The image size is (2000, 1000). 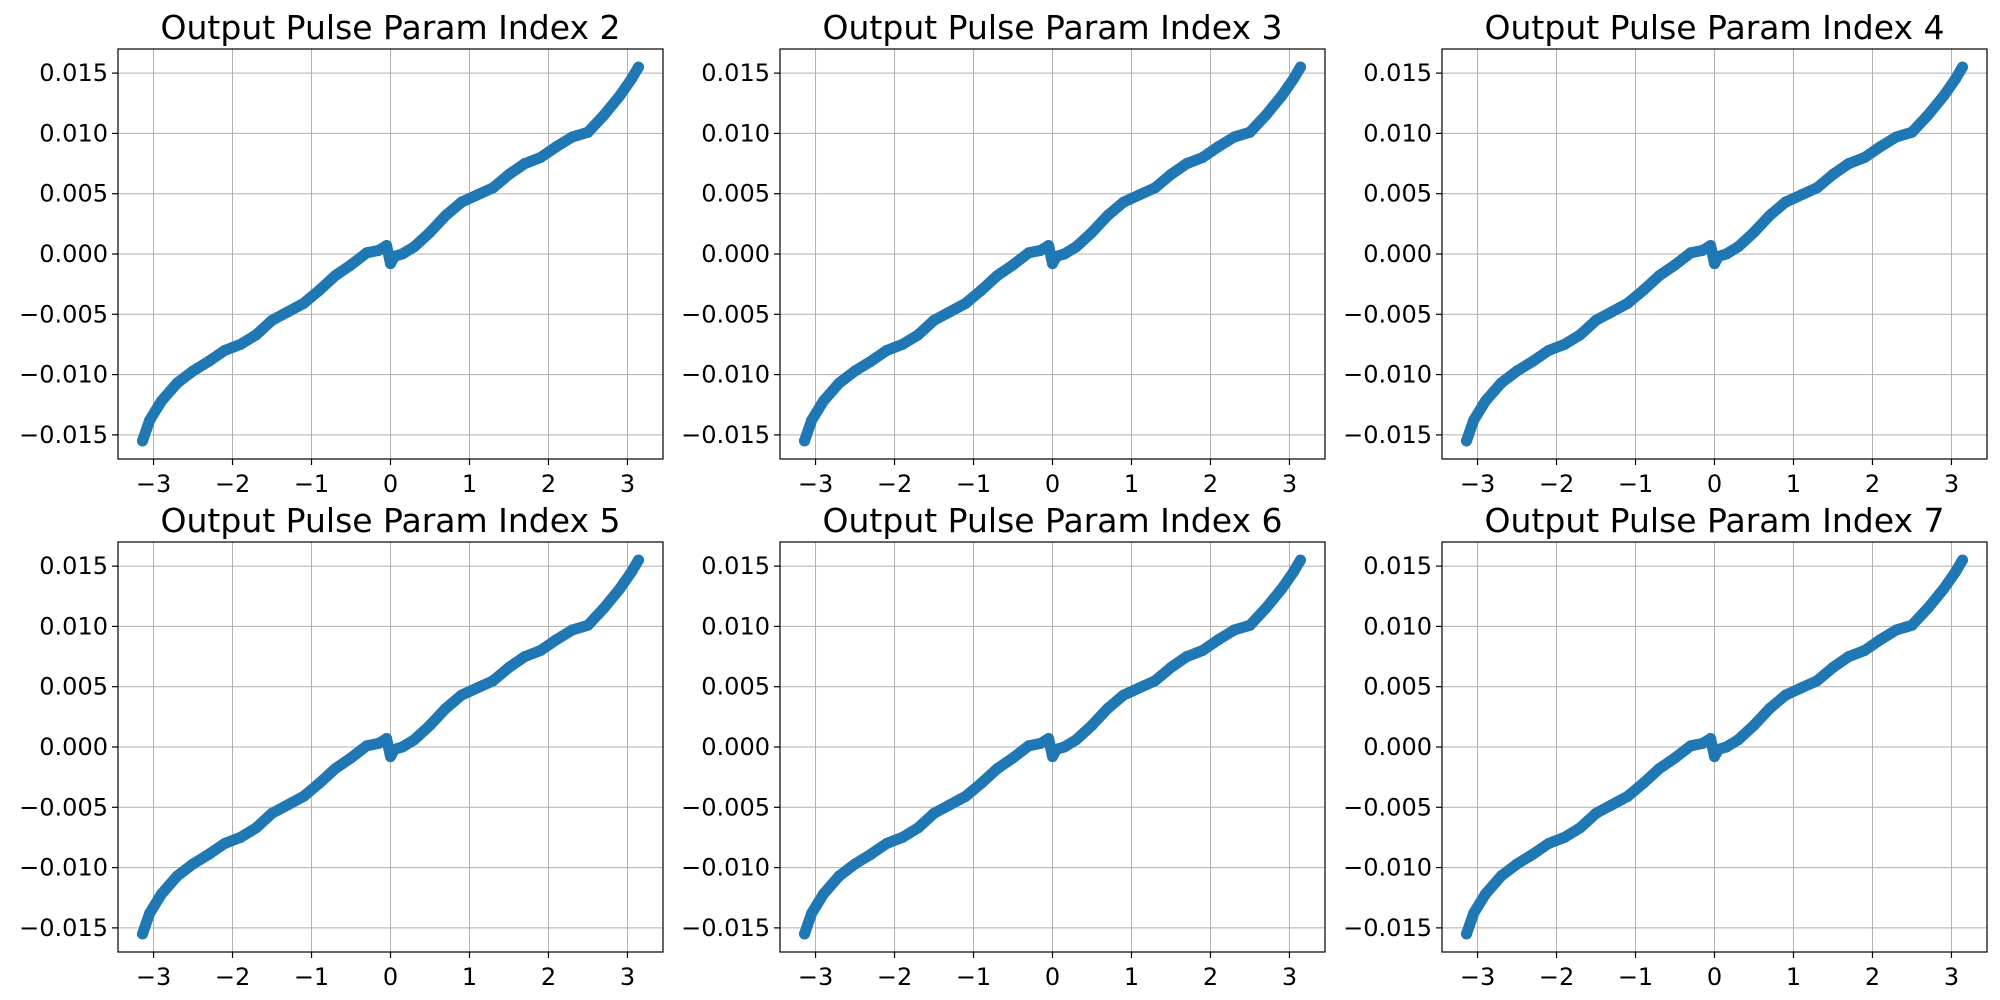 I want to click on x-tick-label: −2, so click(x=1556, y=977).